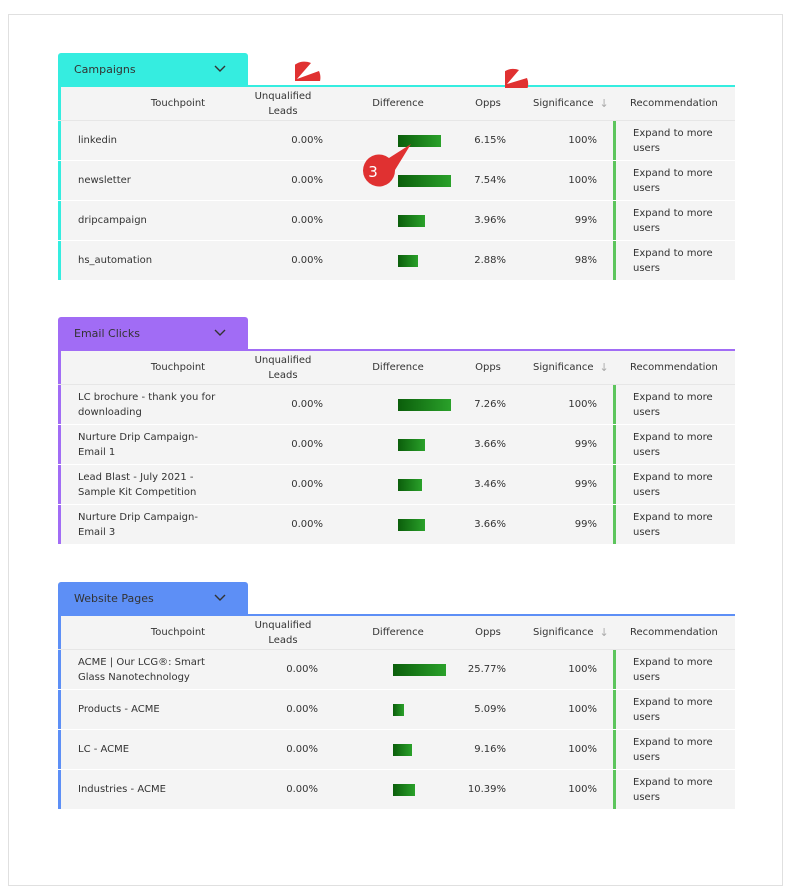 The width and height of the screenshot is (792, 893). What do you see at coordinates (107, 333) in the screenshot?
I see `section-title: Email Clicks` at bounding box center [107, 333].